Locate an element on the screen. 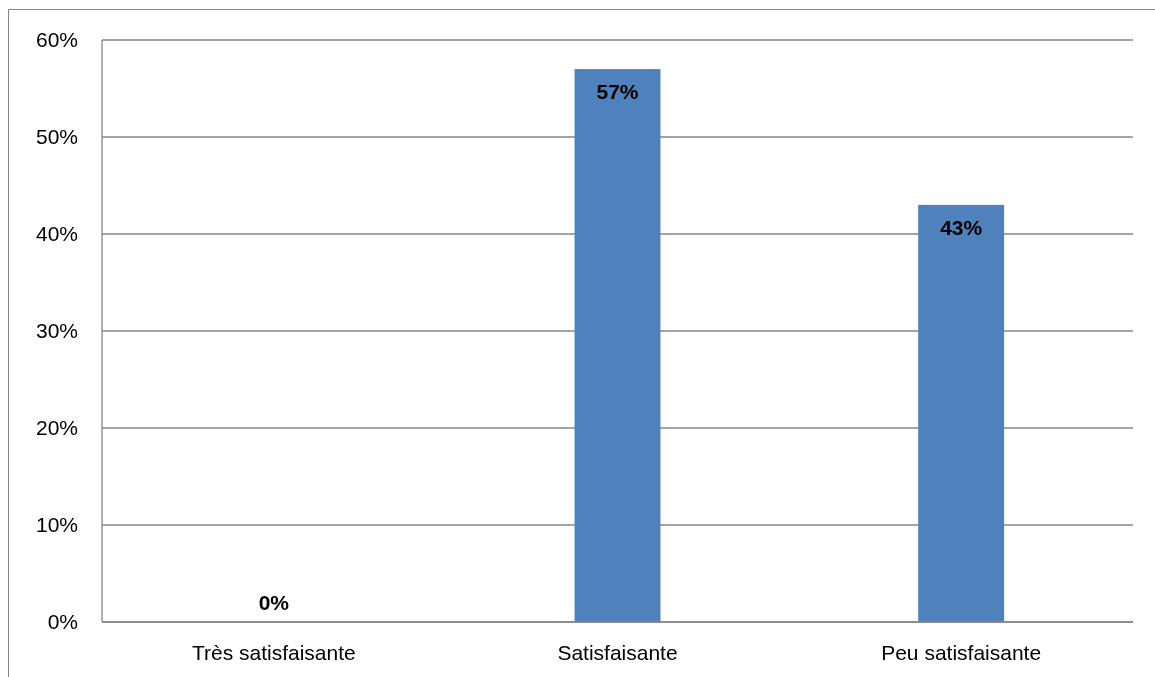 The height and width of the screenshot is (677, 1155). y-tick-label: 30% is located at coordinates (56, 331).